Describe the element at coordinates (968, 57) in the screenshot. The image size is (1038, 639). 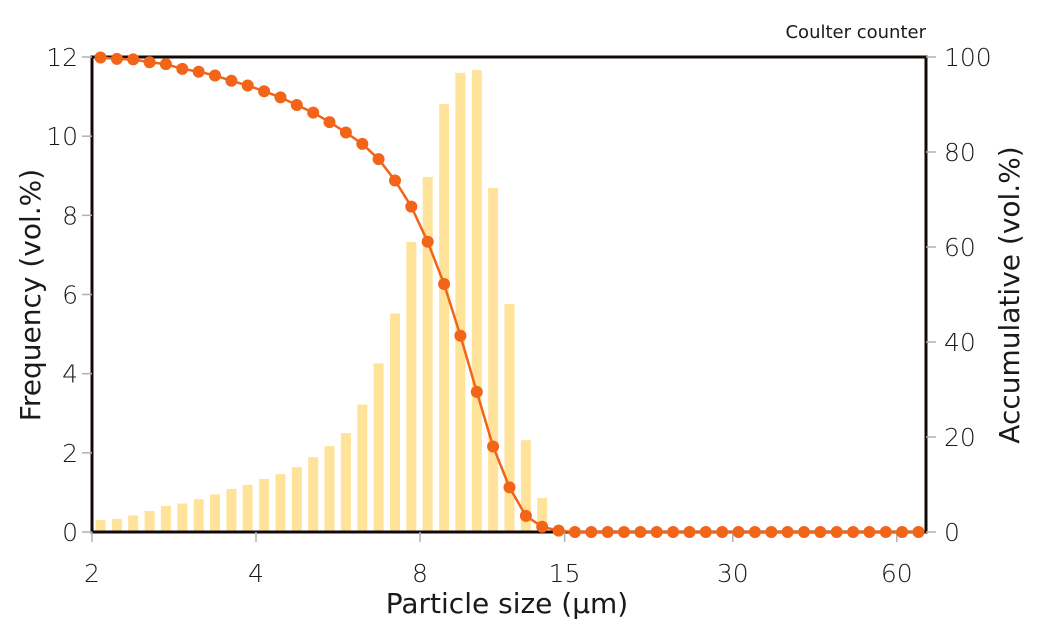
I see `right-tick-label: 100` at that location.